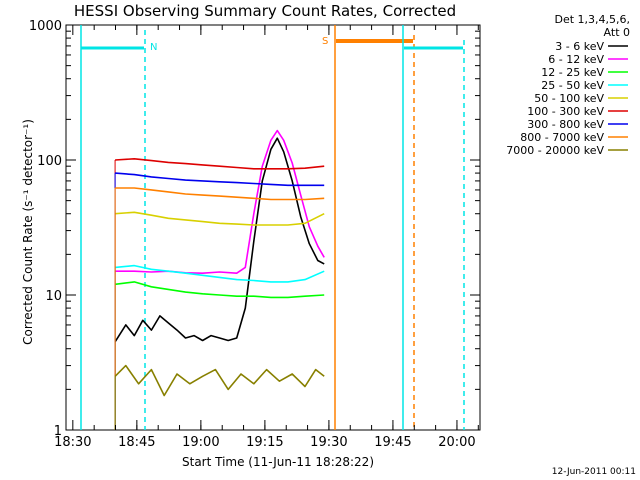  What do you see at coordinates (392, 442) in the screenshot?
I see `x-tick-label: 19:45` at bounding box center [392, 442].